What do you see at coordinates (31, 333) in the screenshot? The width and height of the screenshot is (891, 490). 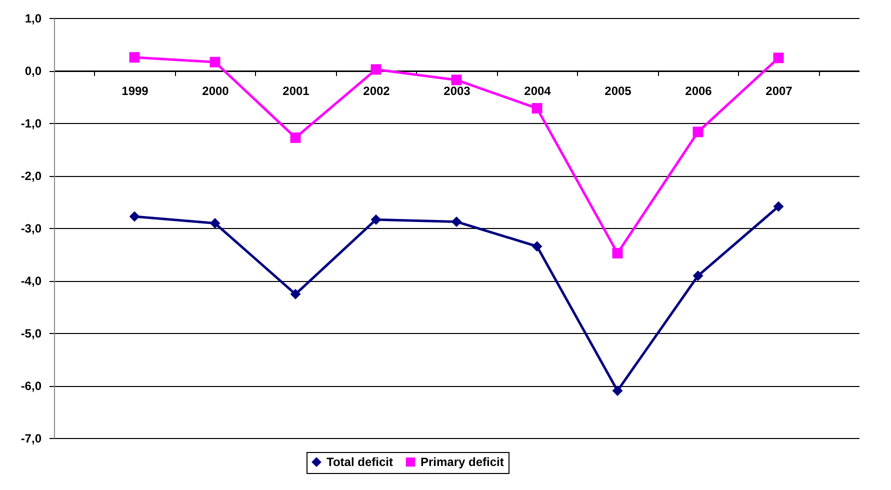 I see `y-tick-label: -5,0` at bounding box center [31, 333].